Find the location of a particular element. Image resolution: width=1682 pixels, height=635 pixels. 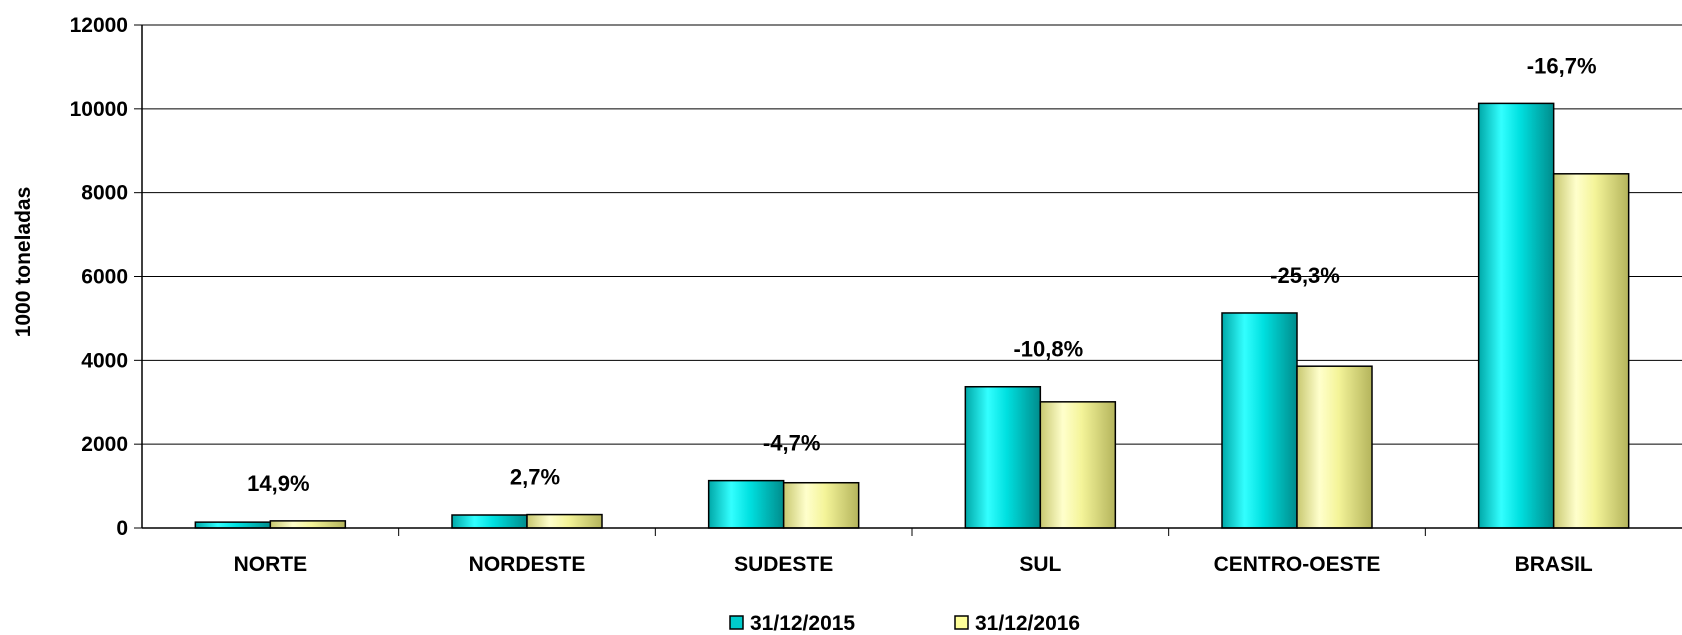

percent-change-label: -4,7% is located at coordinates (791, 443).